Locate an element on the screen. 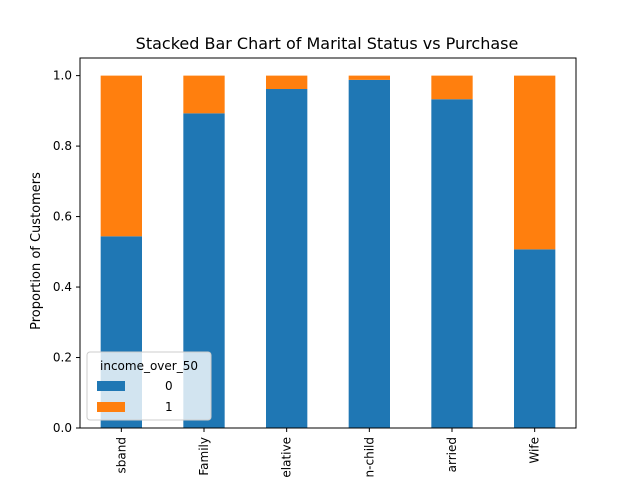 The image size is (640, 480). legend: income_over_50 0 1 is located at coordinates (149, 386).